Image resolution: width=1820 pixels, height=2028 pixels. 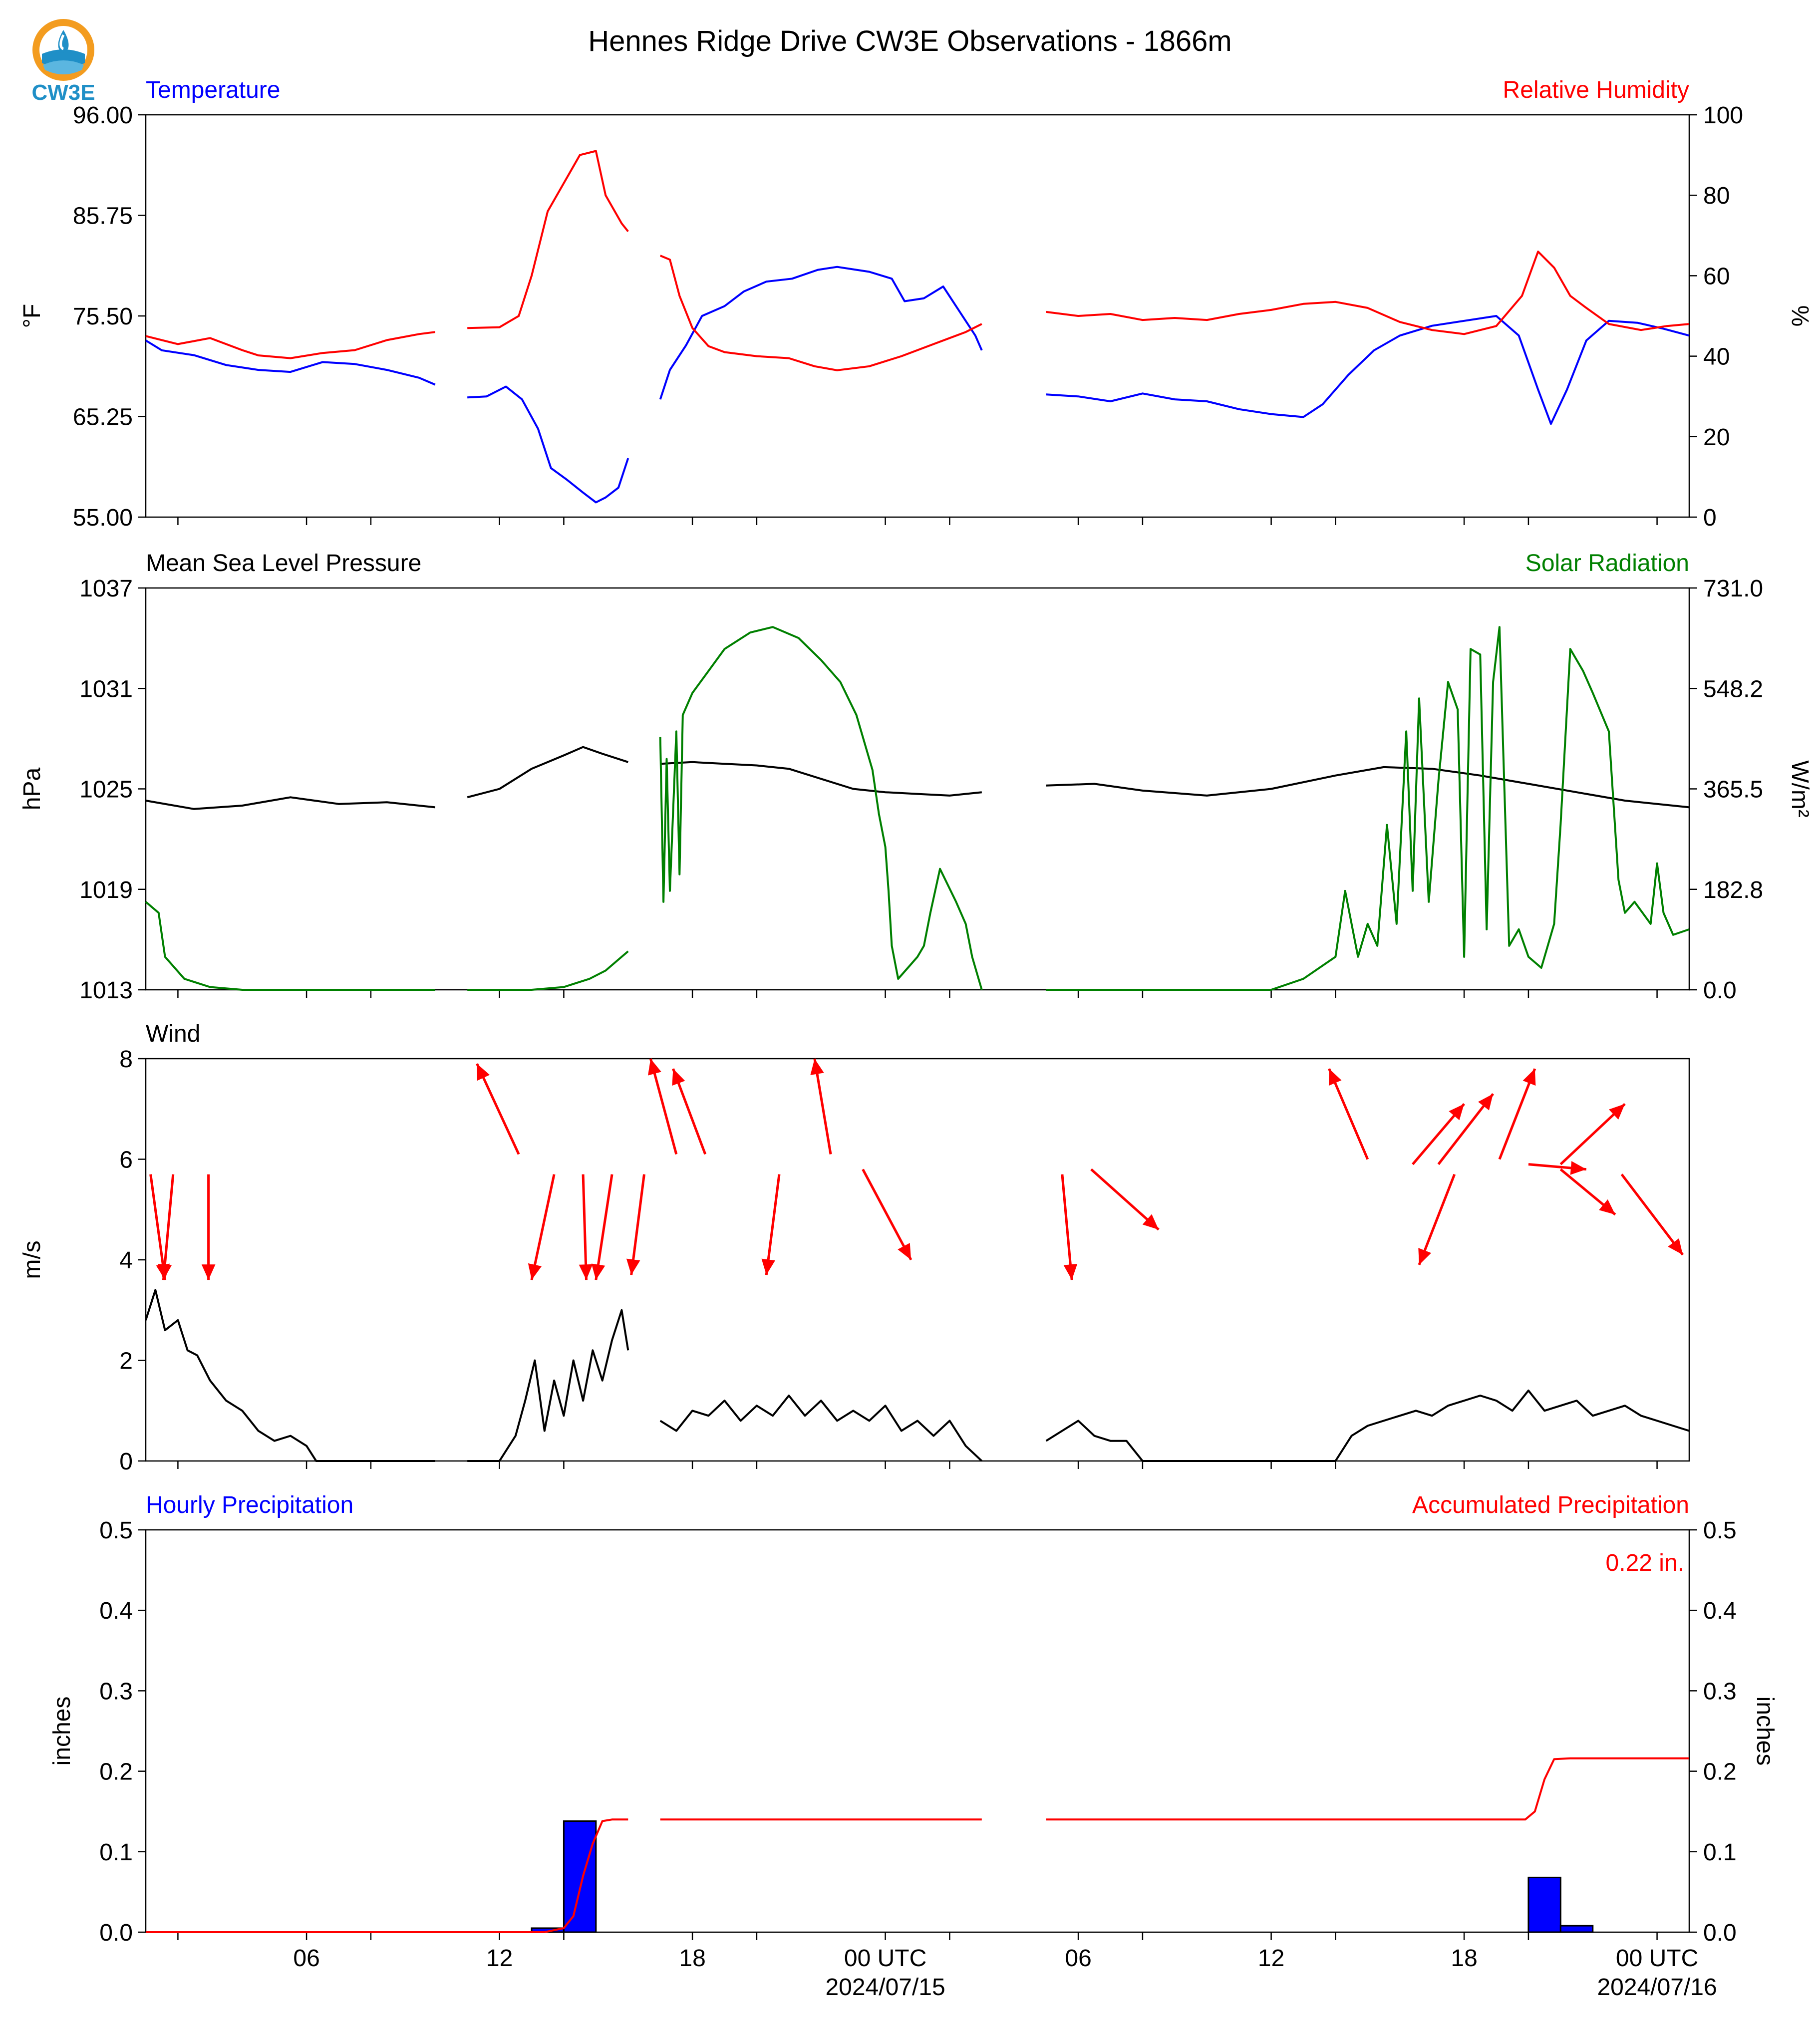 I want to click on accumulated-total-label: 0.22 in., so click(x=1645, y=1563).